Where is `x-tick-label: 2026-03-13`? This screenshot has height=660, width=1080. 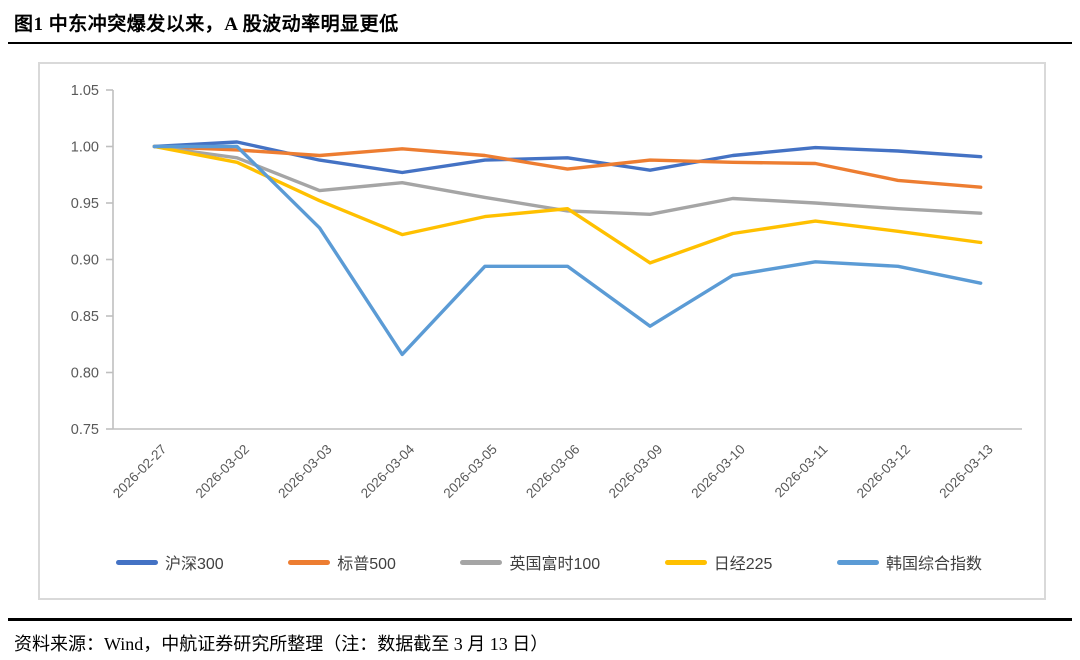 x-tick-label: 2026-03-13 is located at coordinates (965, 471).